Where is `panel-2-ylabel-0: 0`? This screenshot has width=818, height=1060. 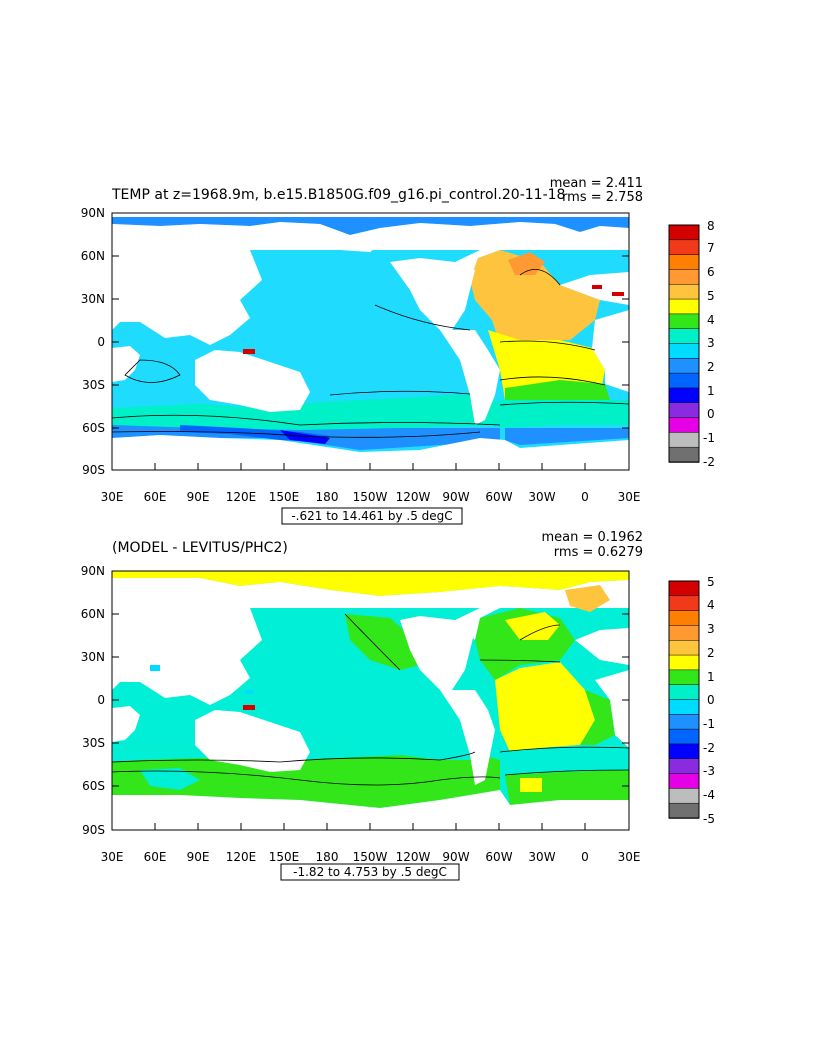
panel-2-ylabel-0: 0 is located at coordinates (101, 700).